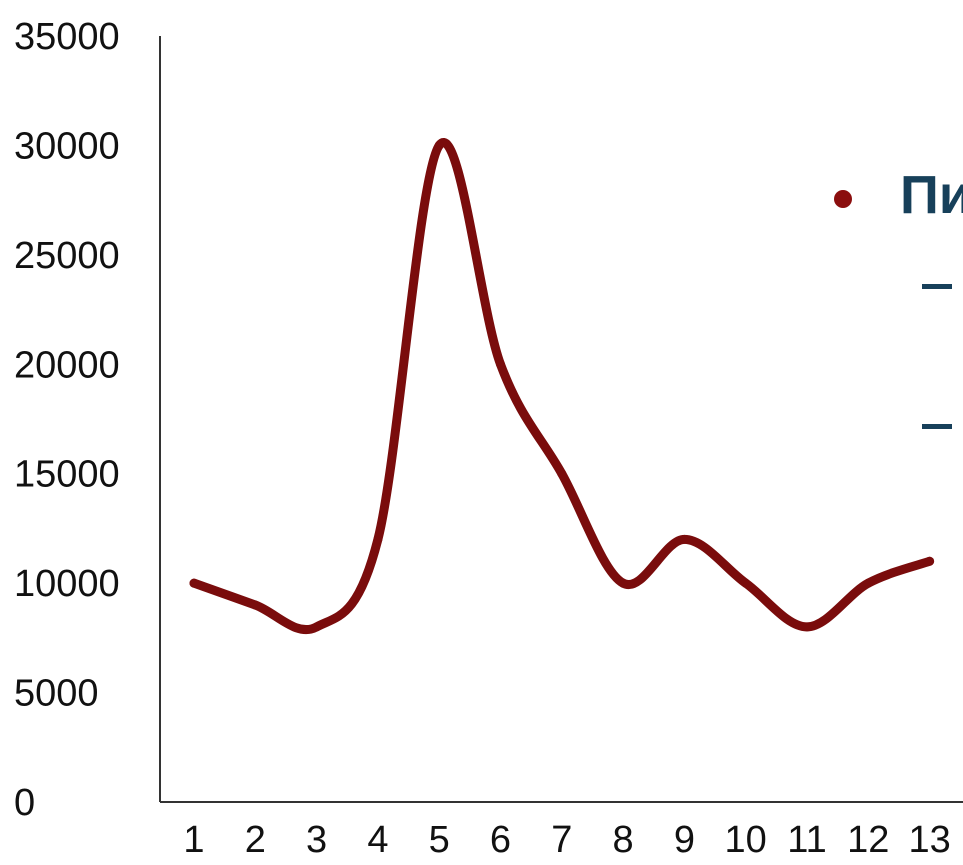  Describe the element at coordinates (806, 840) in the screenshot. I see `x-tick-label: 11` at that location.